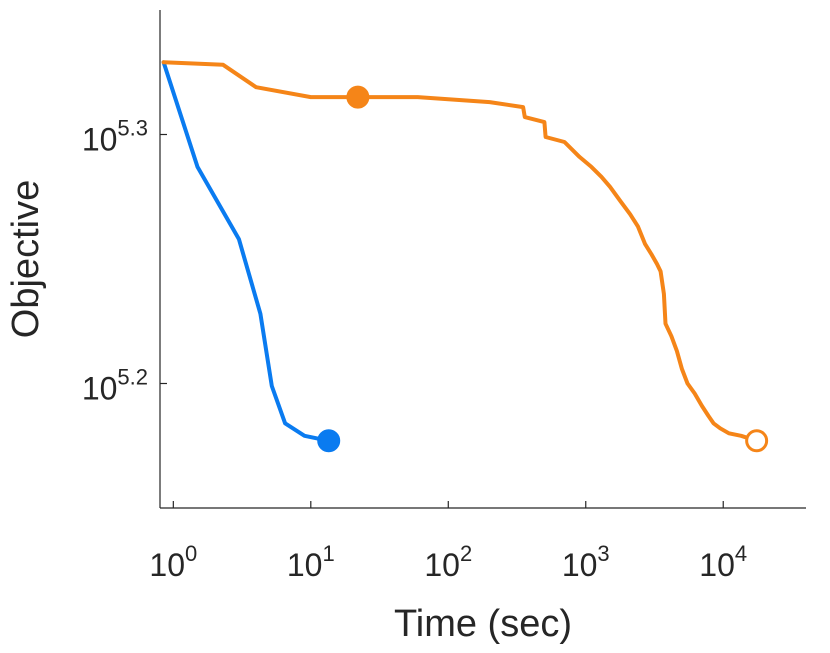 The width and height of the screenshot is (830, 653). What do you see at coordinates (466, 553) in the screenshot?
I see `x-tick-exponent: 2` at bounding box center [466, 553].